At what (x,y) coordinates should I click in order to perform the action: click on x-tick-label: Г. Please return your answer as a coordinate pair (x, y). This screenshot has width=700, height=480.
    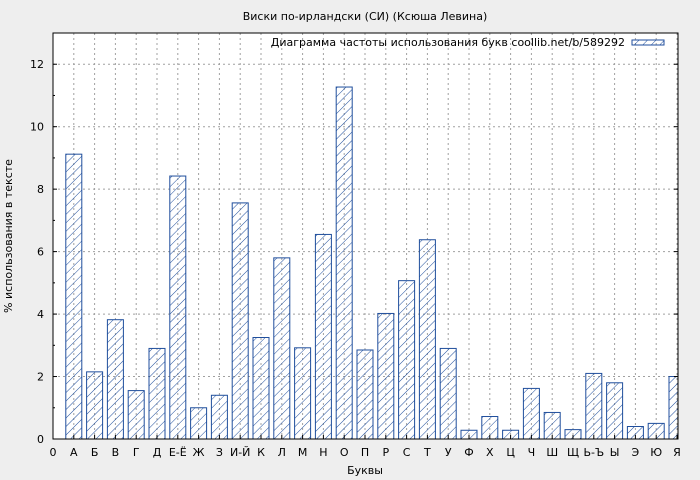
    Looking at the image, I should click on (136, 452).